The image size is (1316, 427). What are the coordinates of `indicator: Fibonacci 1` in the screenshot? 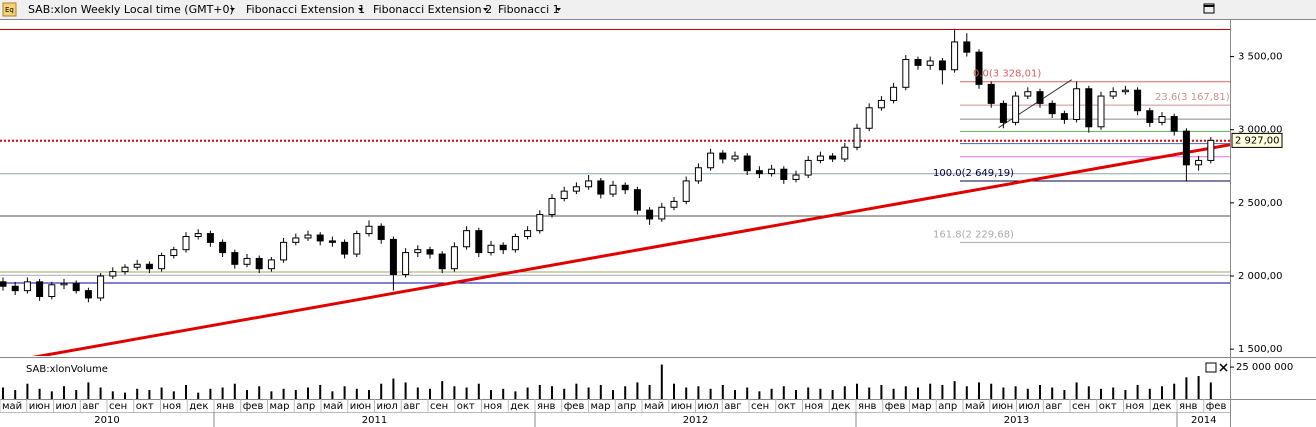 It's located at (529, 9).